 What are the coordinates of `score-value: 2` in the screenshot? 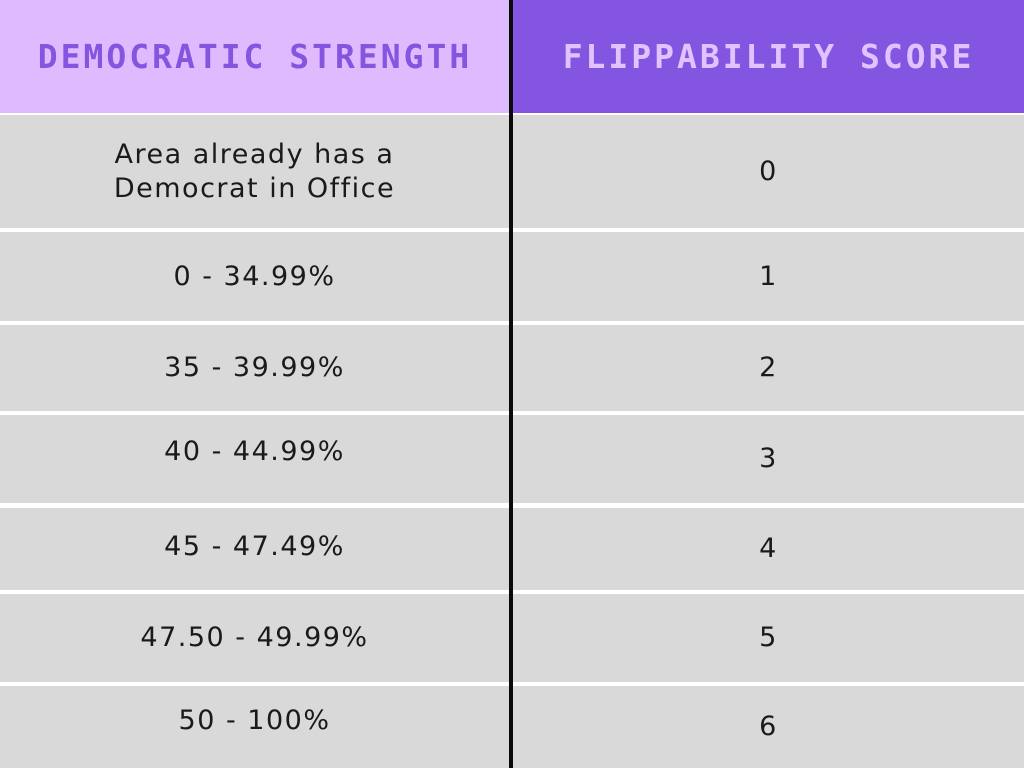 It's located at (768, 367).